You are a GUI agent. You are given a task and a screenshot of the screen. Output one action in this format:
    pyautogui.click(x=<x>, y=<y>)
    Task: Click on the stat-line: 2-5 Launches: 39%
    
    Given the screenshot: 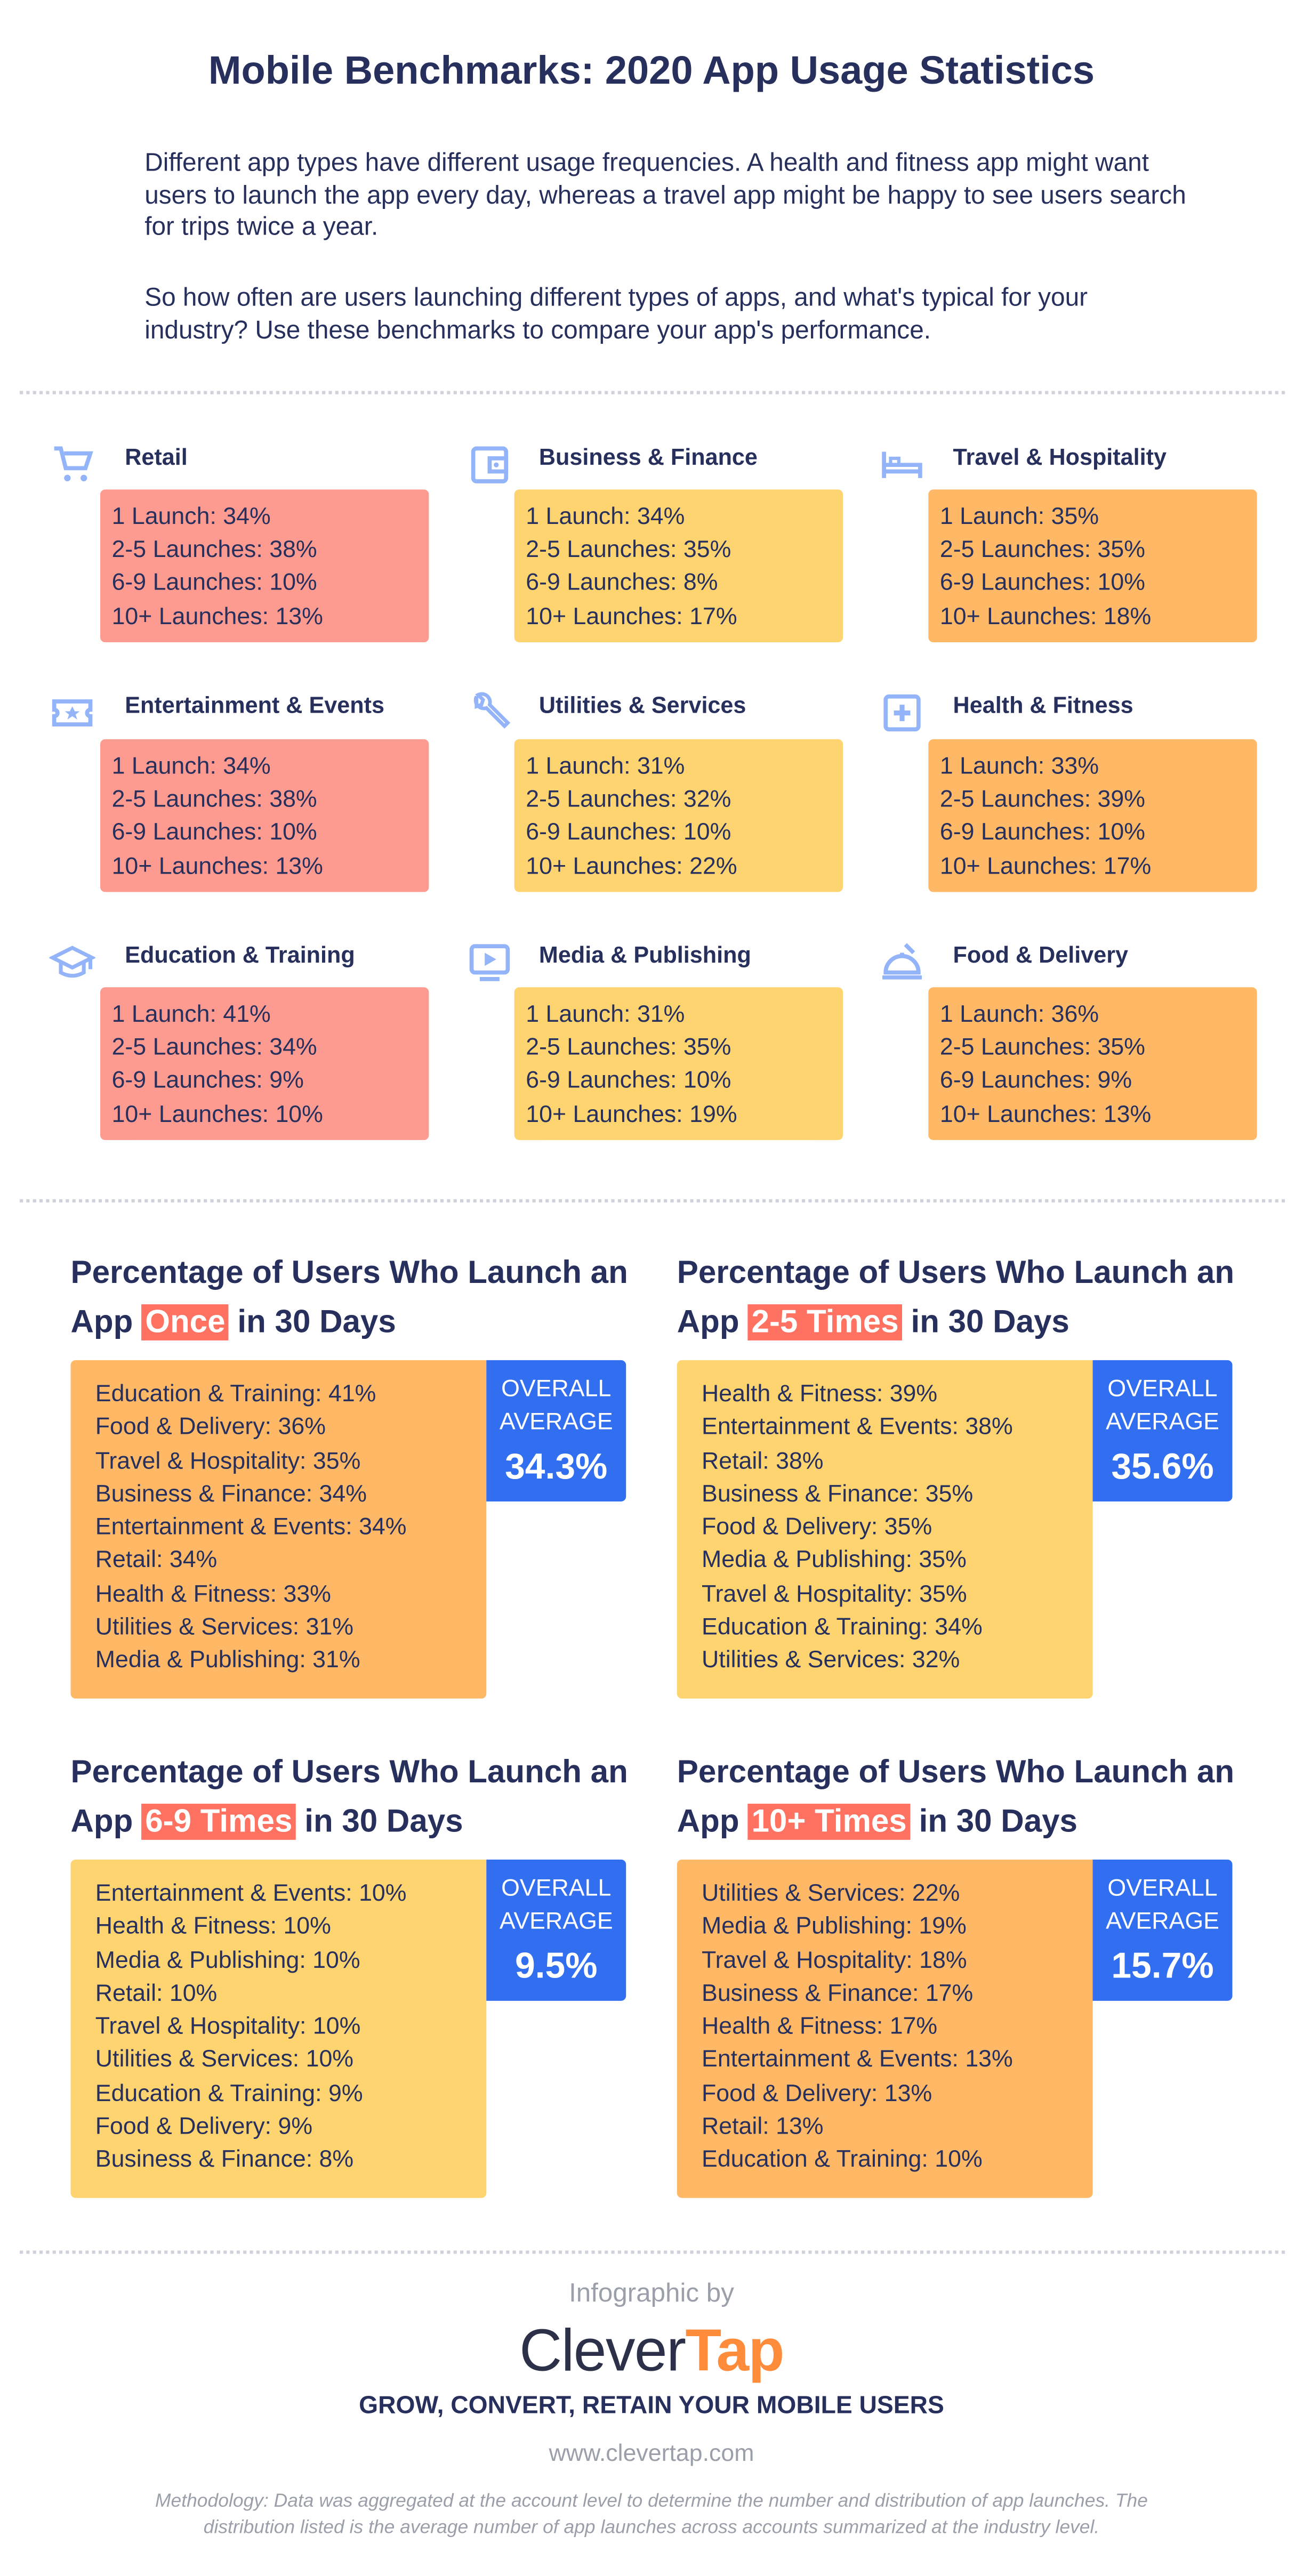 What is the action you would take?
    pyautogui.click(x=1043, y=801)
    